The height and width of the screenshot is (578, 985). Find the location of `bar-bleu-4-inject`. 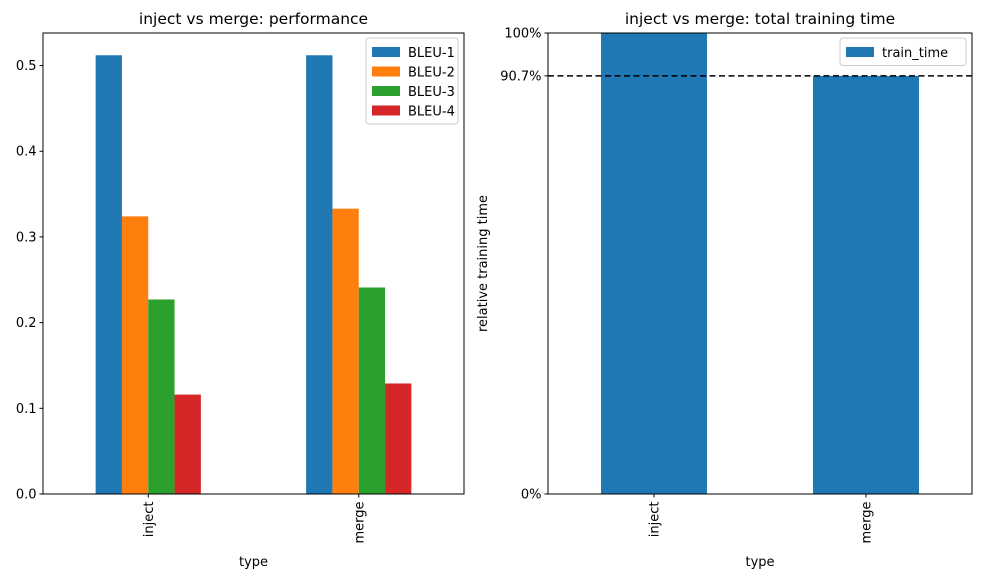

bar-bleu-4-inject is located at coordinates (187, 444).